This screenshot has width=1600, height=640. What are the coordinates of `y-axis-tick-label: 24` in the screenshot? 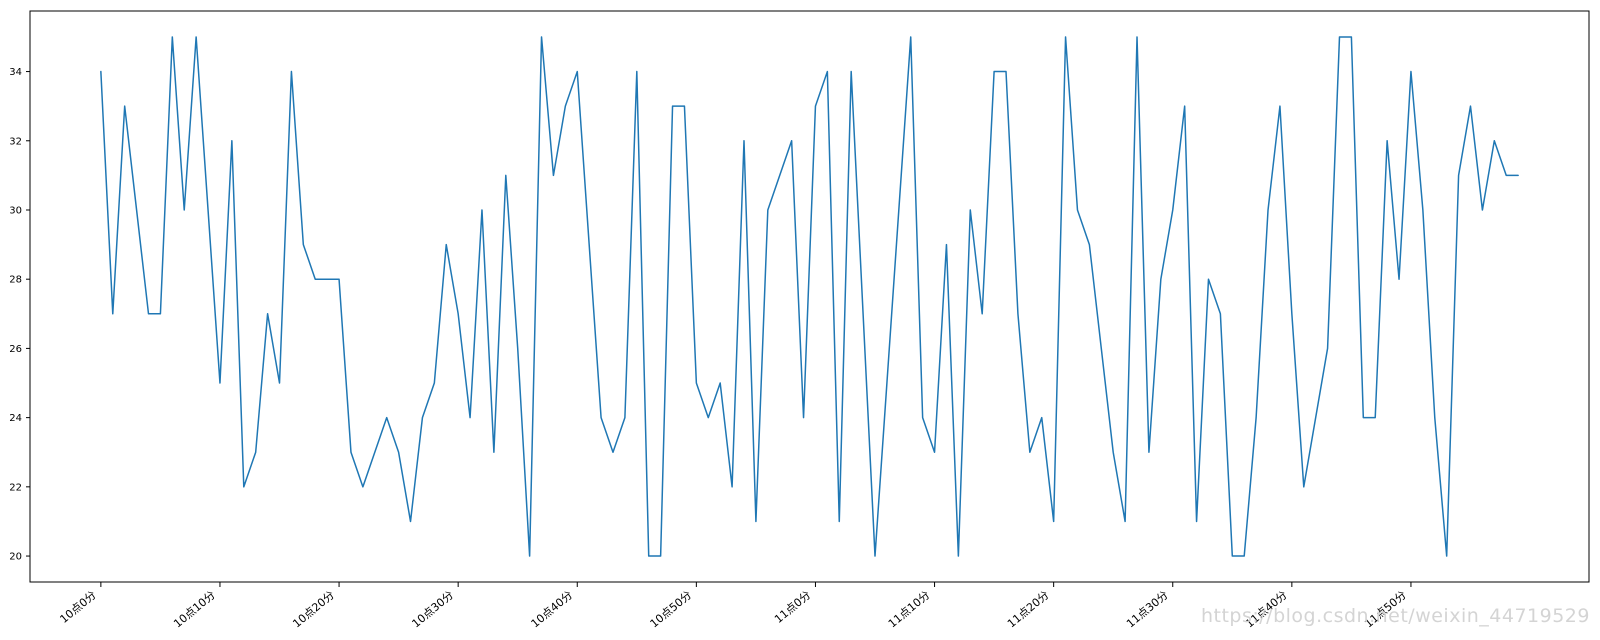 It's located at (15, 418).